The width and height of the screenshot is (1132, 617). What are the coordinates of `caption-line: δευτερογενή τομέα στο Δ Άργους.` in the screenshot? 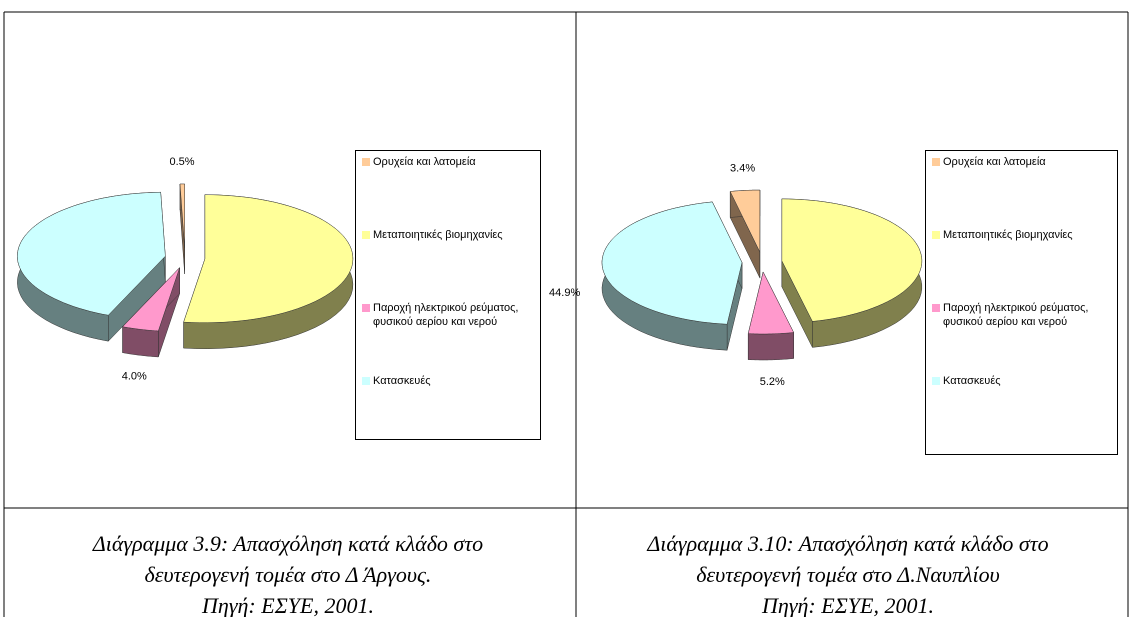 It's located at (288, 574).